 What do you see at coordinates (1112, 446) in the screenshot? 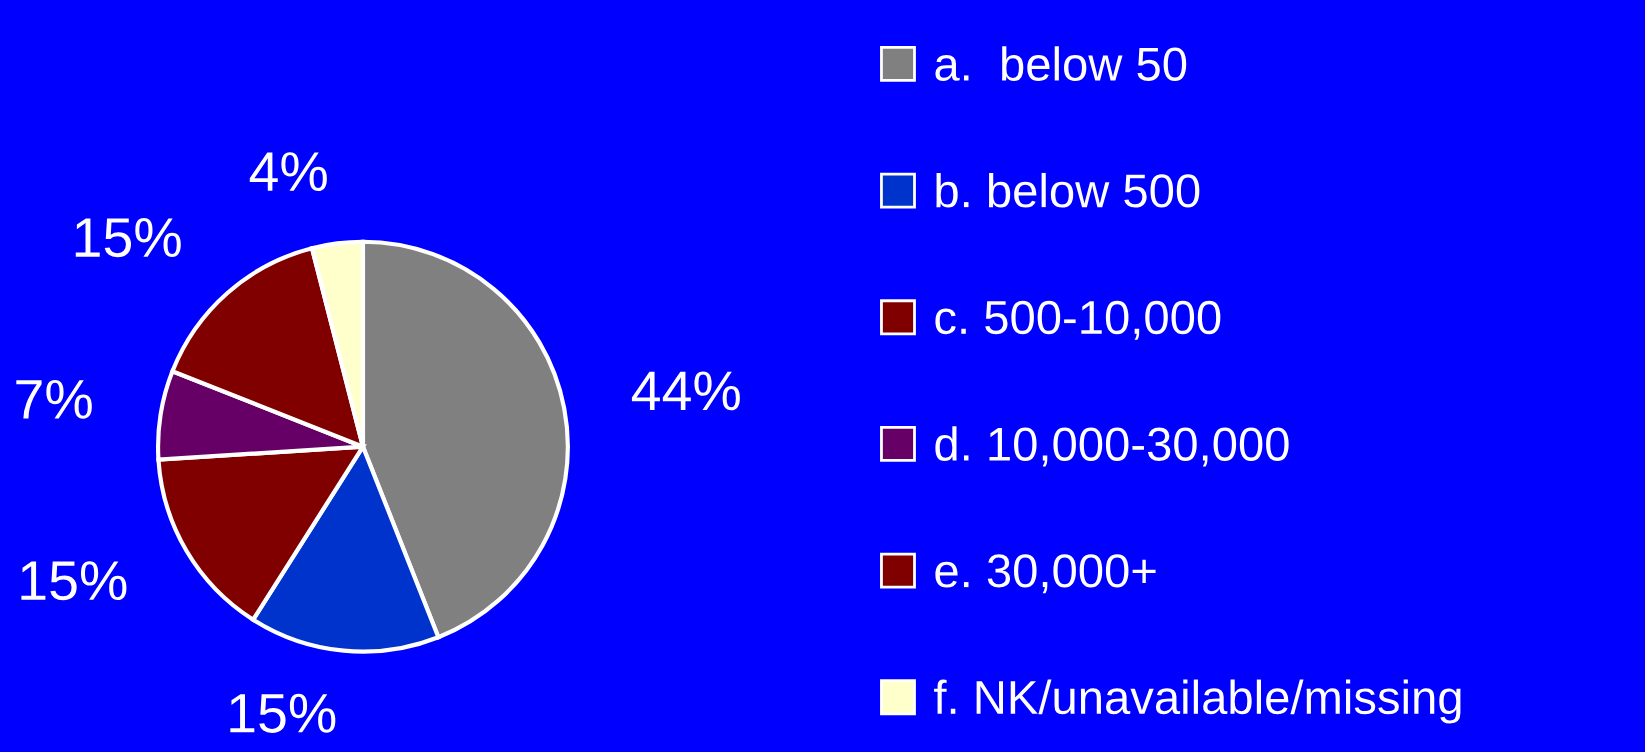
I see `legend-label: d. 10,000-30,000` at bounding box center [1112, 446].